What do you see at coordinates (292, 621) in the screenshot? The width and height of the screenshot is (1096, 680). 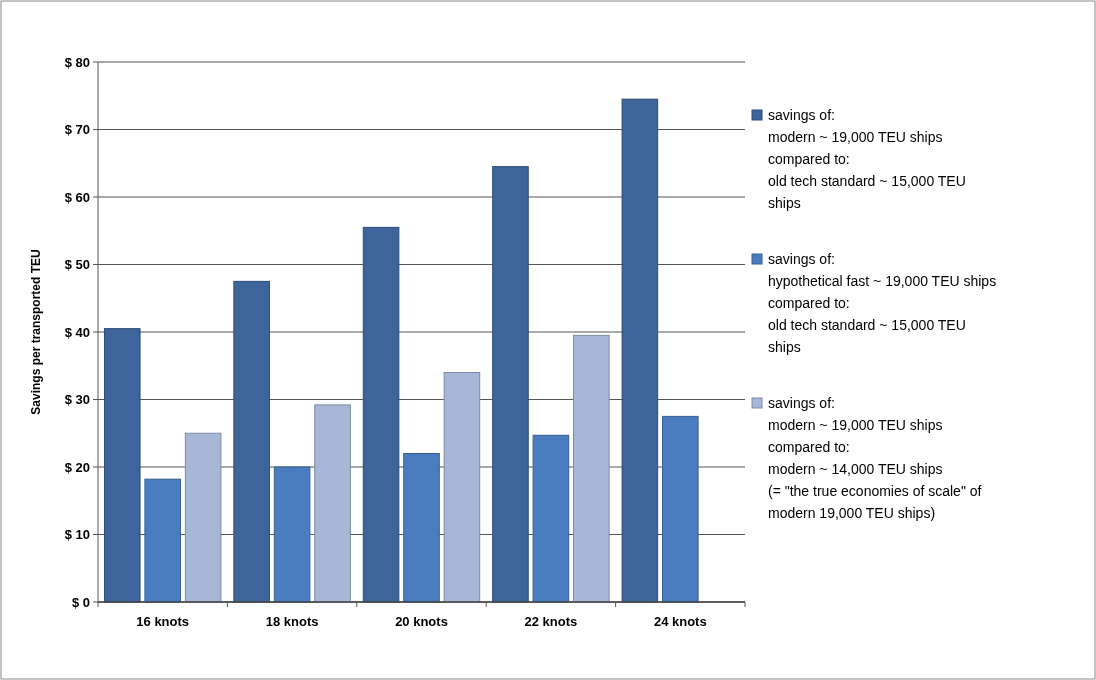 I see `x-tick-label: 18 knots` at bounding box center [292, 621].